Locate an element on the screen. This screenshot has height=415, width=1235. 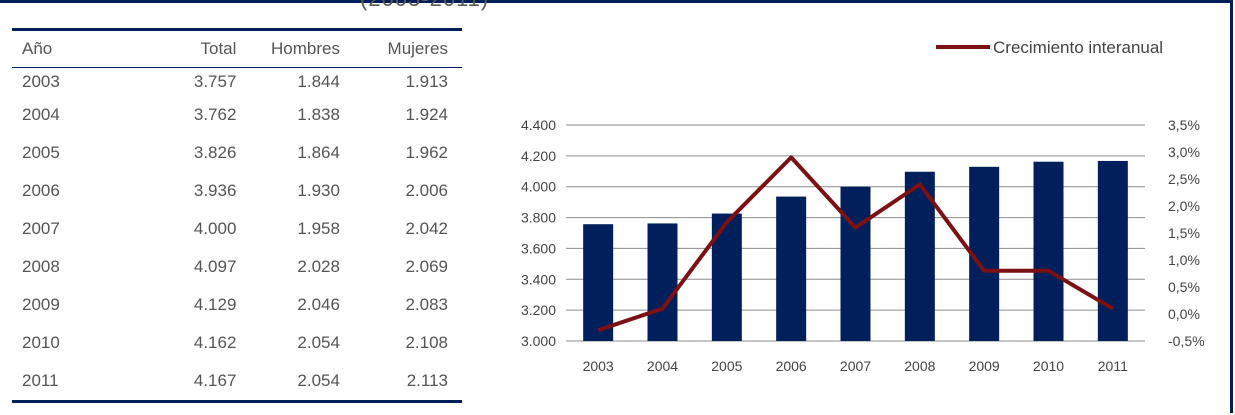
title-fragment: (2003-2011) is located at coordinates (424, 6).